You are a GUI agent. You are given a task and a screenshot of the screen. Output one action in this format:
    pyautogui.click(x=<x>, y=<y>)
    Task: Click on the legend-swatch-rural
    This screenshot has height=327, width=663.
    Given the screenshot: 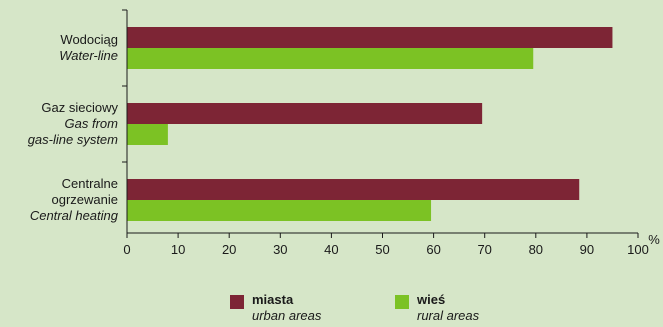 What is the action you would take?
    pyautogui.click(x=402, y=302)
    